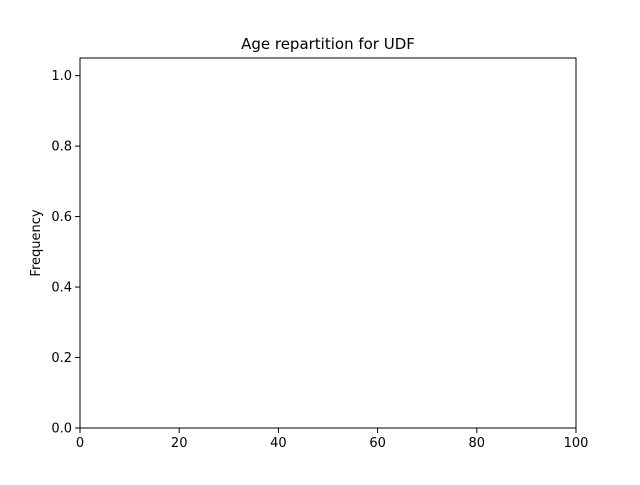  I want to click on y-tick-label: 0.0, so click(61, 429).